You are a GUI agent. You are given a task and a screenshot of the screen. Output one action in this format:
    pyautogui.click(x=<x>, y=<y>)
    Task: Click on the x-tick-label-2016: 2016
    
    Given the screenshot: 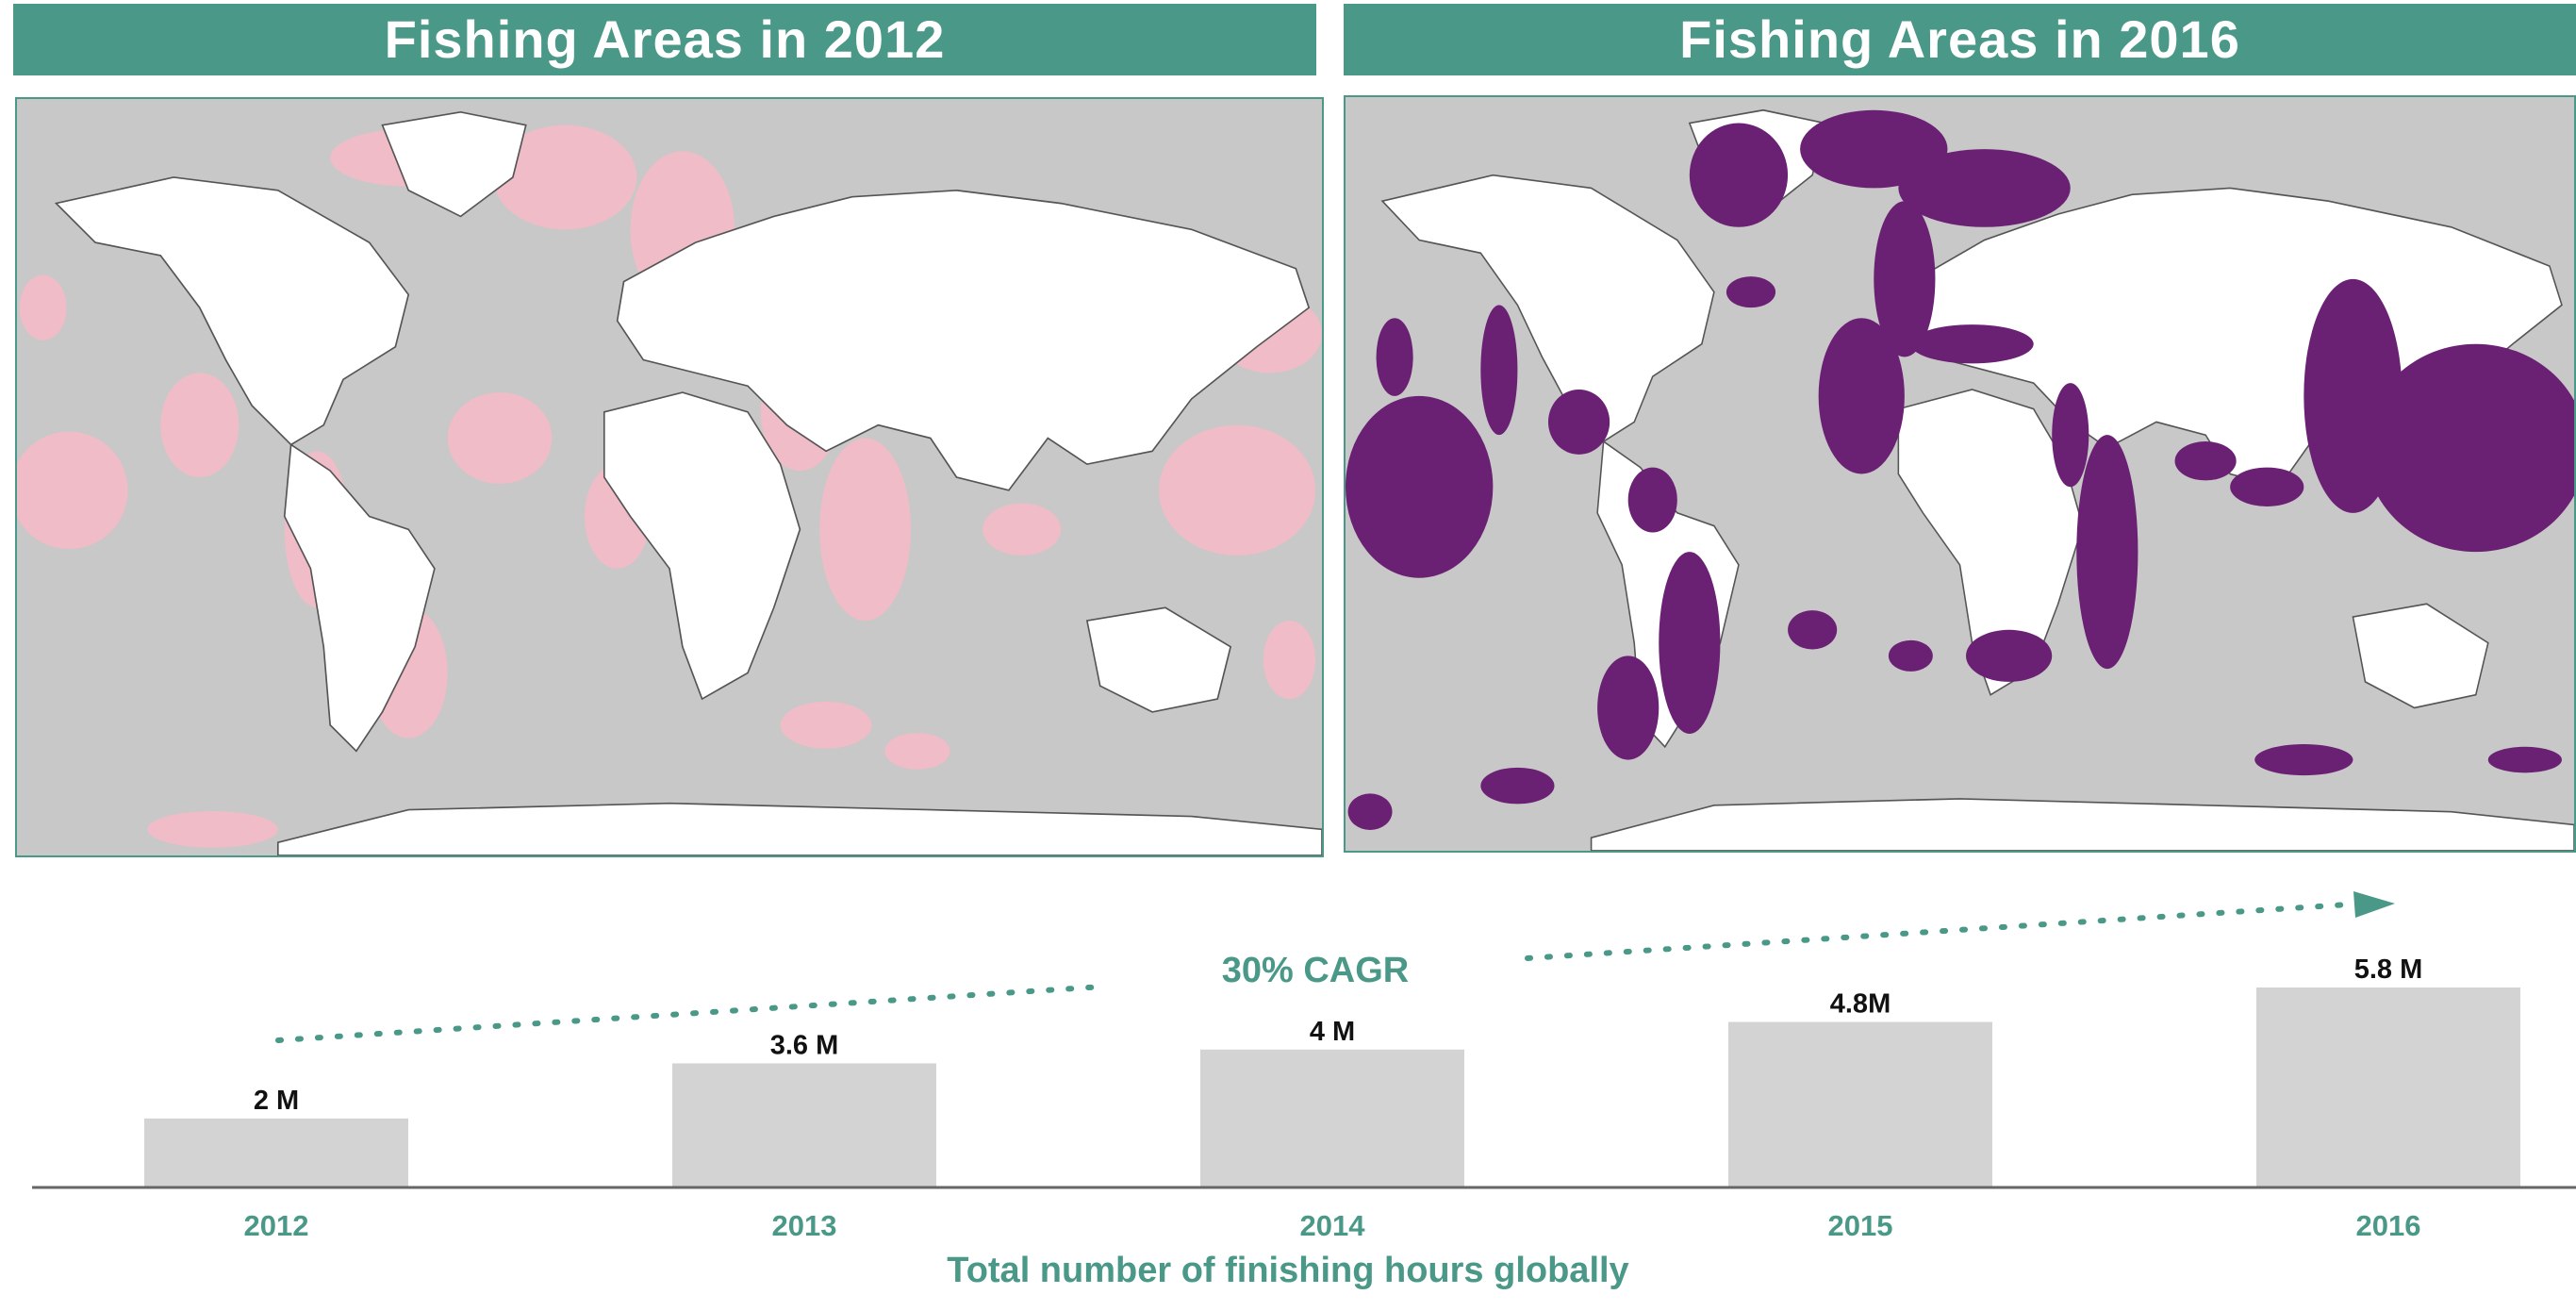 What is the action you would take?
    pyautogui.click(x=2388, y=1225)
    